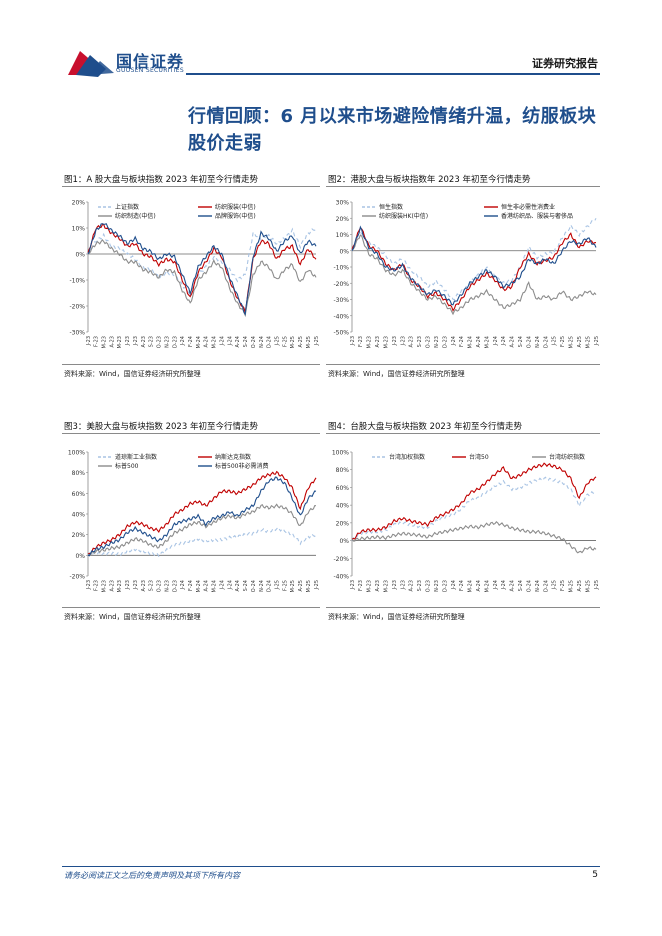  I want to click on figure-4-top-rule, so click(463, 433).